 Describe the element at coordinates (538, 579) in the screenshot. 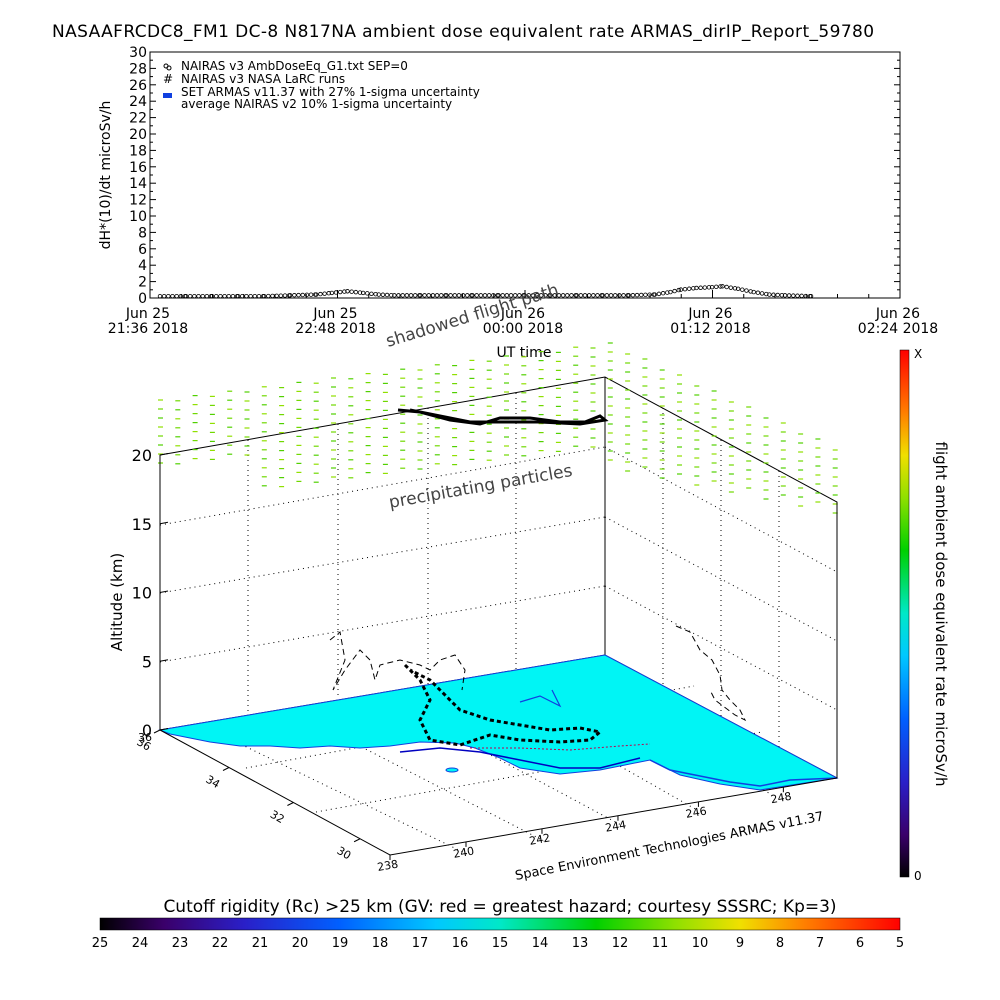

I see `flight-paths` at that location.